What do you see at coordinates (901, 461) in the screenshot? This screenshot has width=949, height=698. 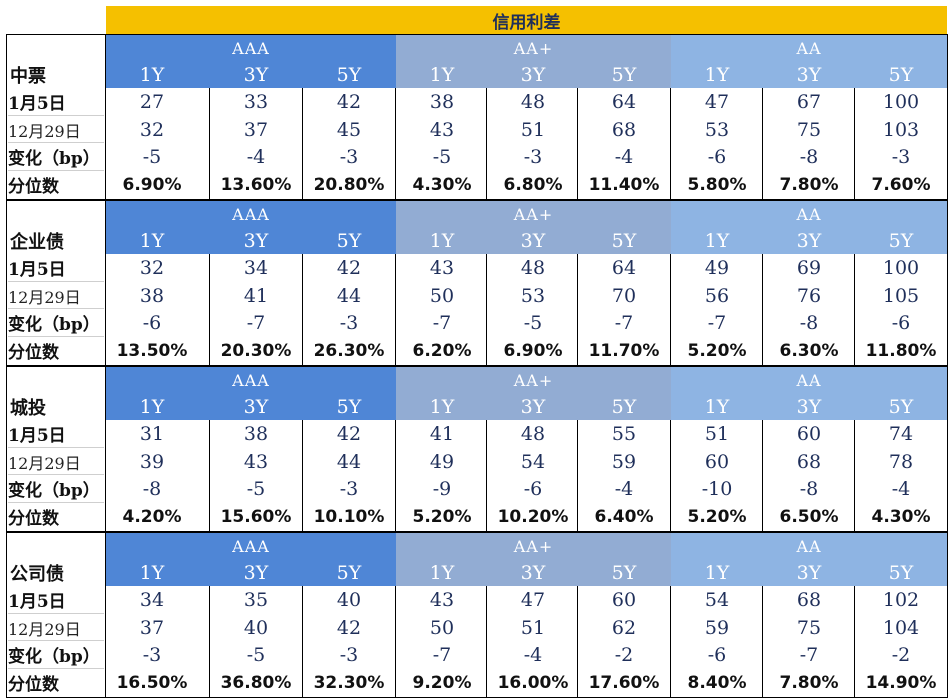 I see `value-cell-date-previous: 78` at bounding box center [901, 461].